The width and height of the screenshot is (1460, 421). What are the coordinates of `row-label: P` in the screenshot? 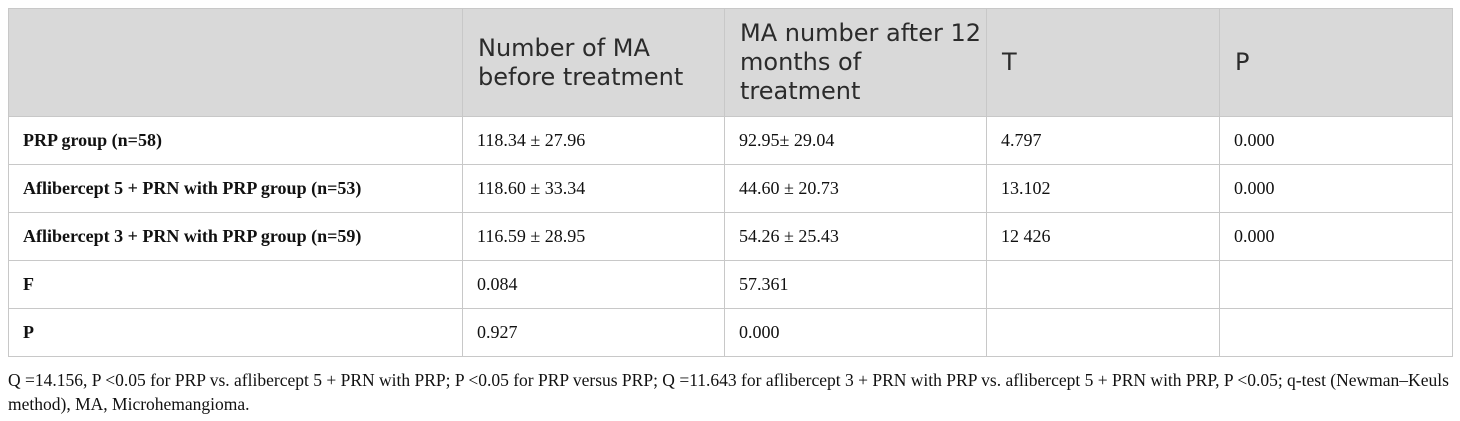 It's located at (235, 332).